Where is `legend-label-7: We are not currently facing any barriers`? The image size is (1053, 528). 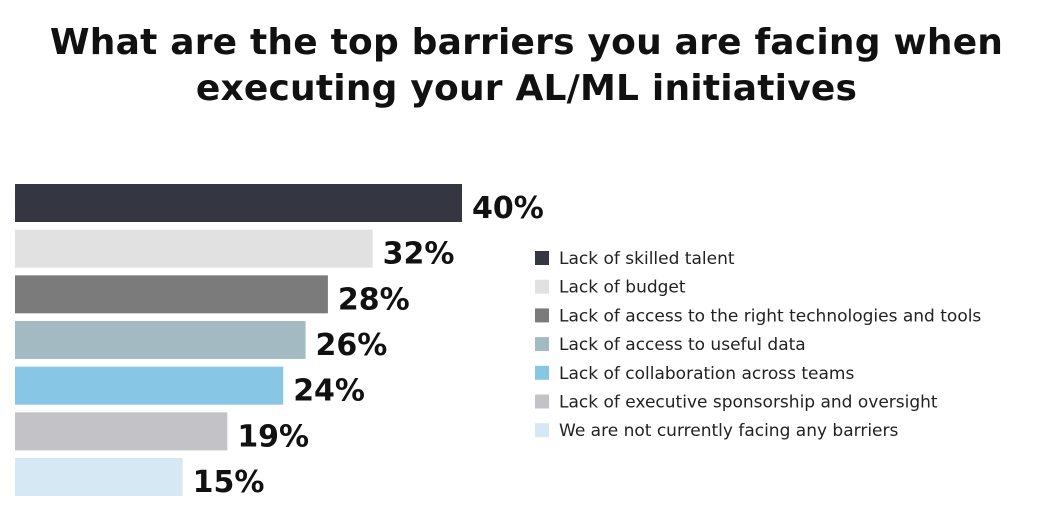 legend-label-7: We are not currently facing any barriers is located at coordinates (728, 431).